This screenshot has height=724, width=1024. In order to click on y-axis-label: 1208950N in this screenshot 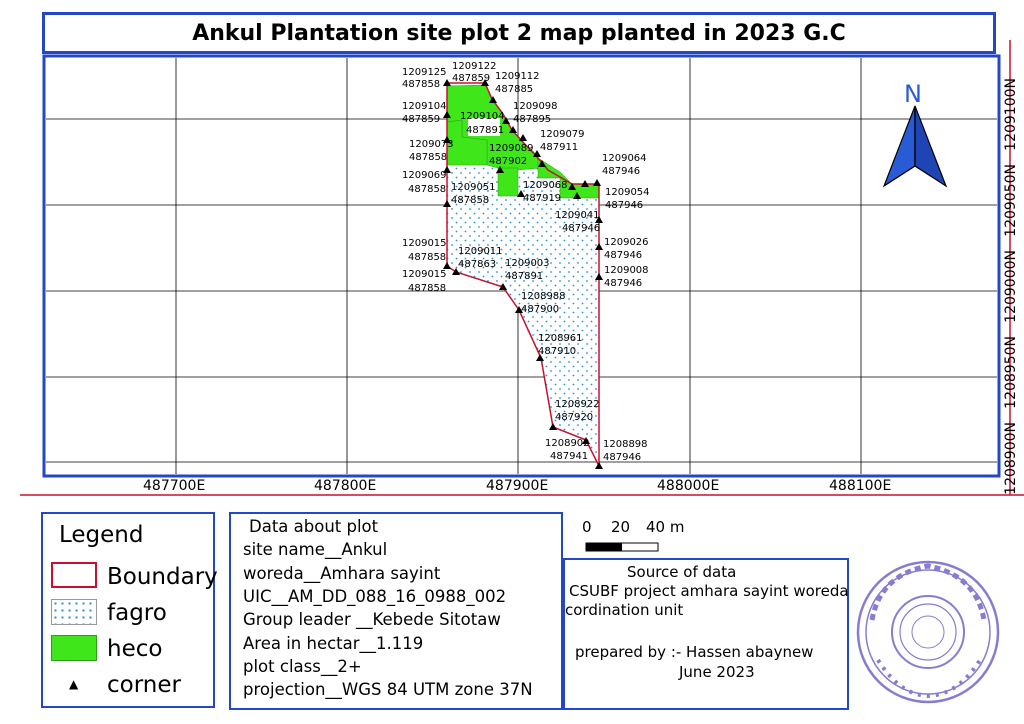, I will do `click(1011, 372)`.